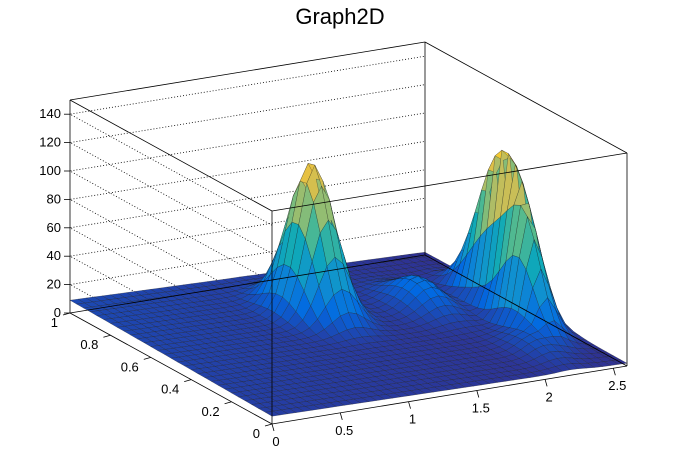 The width and height of the screenshot is (696, 472). I want to click on x-tick-label: 0, so click(275, 441).